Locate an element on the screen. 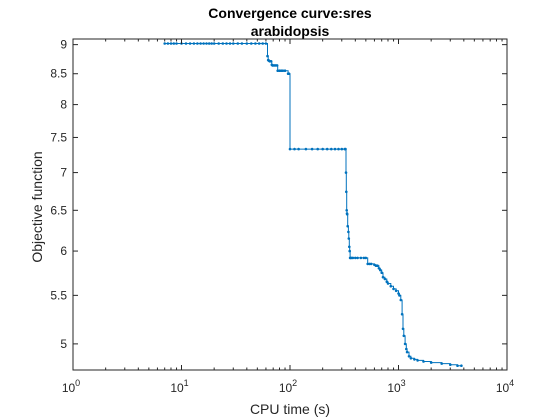  y-tick-label: 5.5 is located at coordinates (58, 295).